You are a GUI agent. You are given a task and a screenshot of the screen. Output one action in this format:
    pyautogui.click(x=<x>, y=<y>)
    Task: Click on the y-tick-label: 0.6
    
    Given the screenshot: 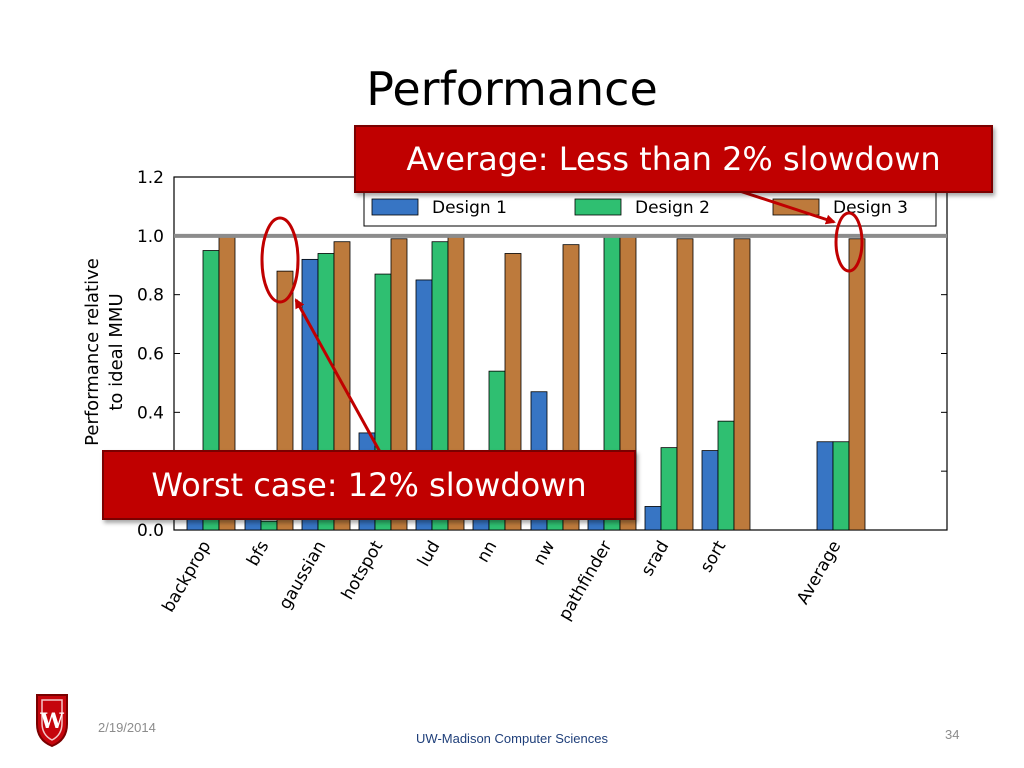 What is the action you would take?
    pyautogui.click(x=150, y=355)
    